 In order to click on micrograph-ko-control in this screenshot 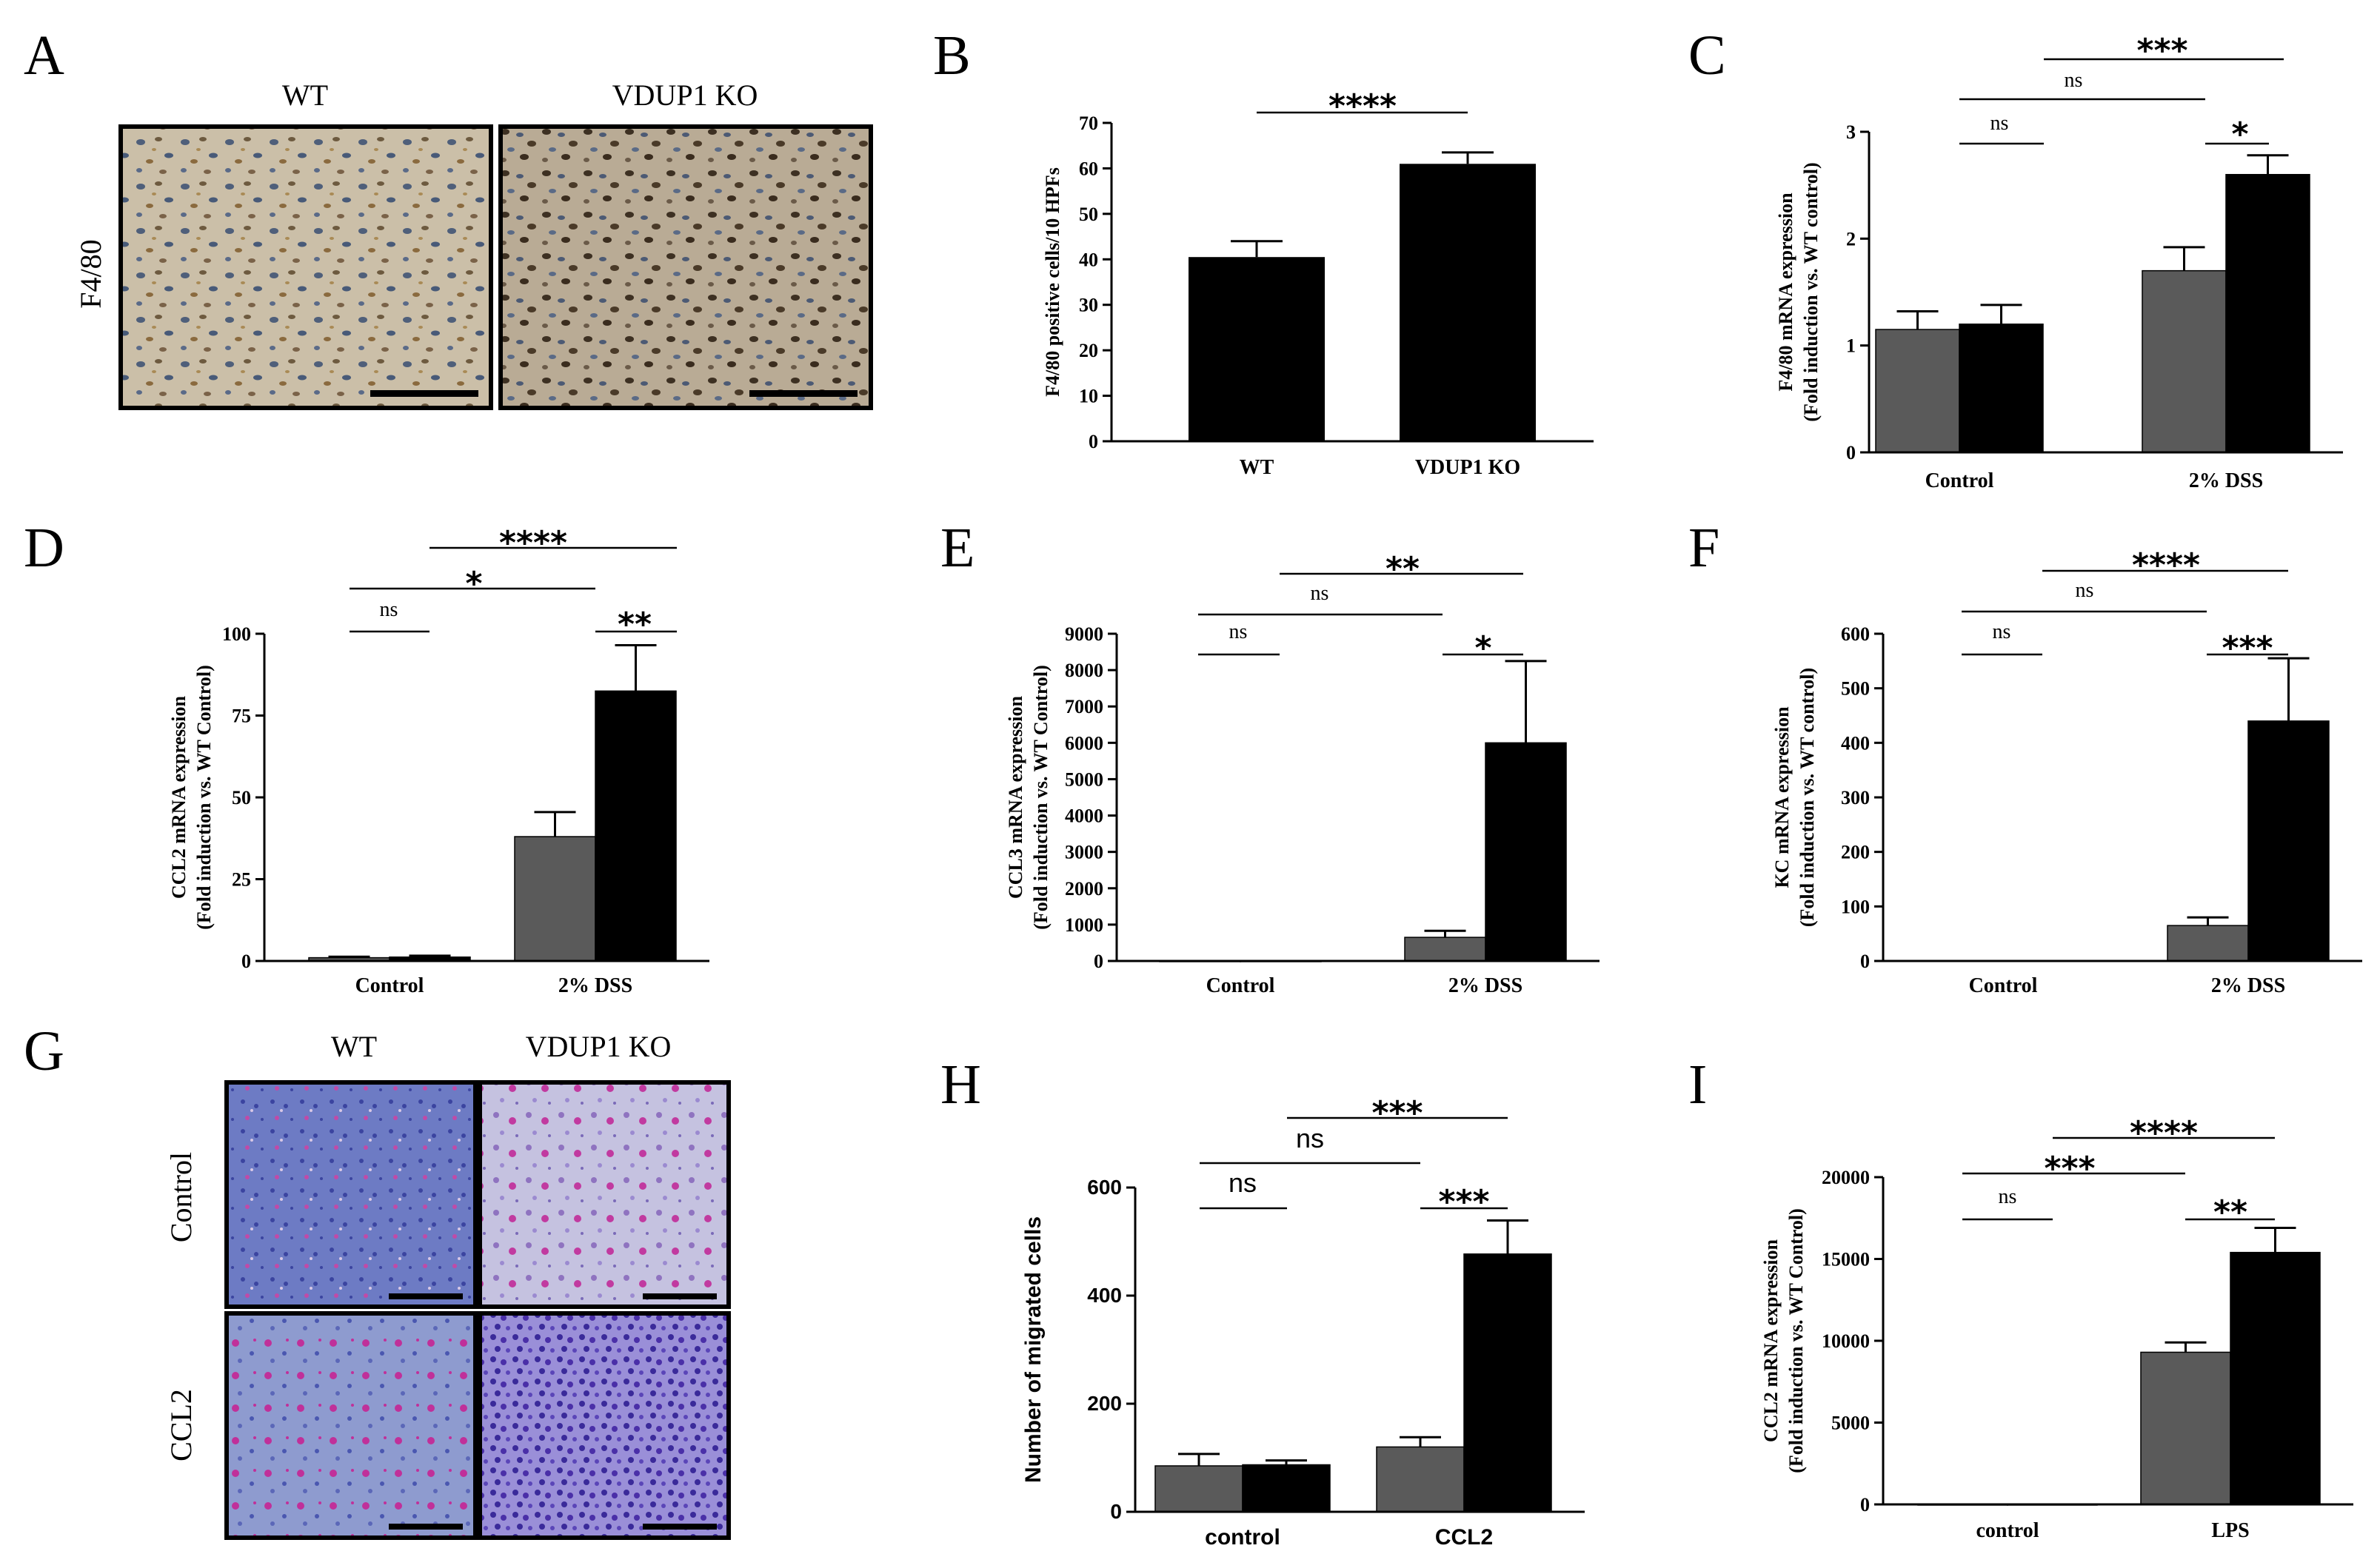, I will do `click(604, 1194)`.